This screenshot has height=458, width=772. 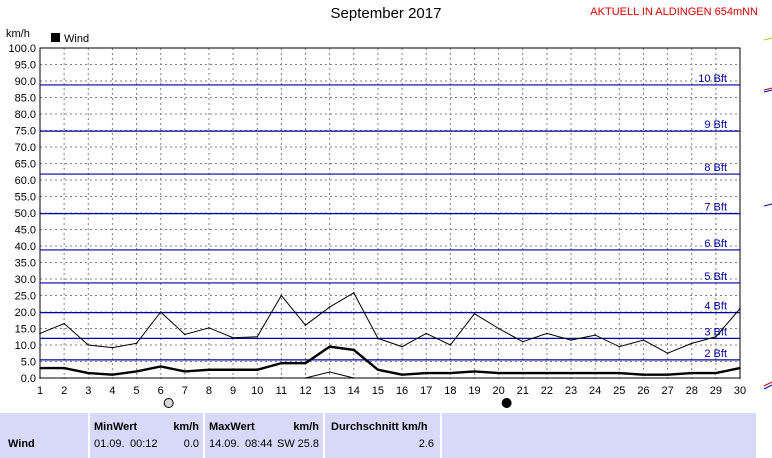 I want to click on max-date: 14.09., so click(x=224, y=444).